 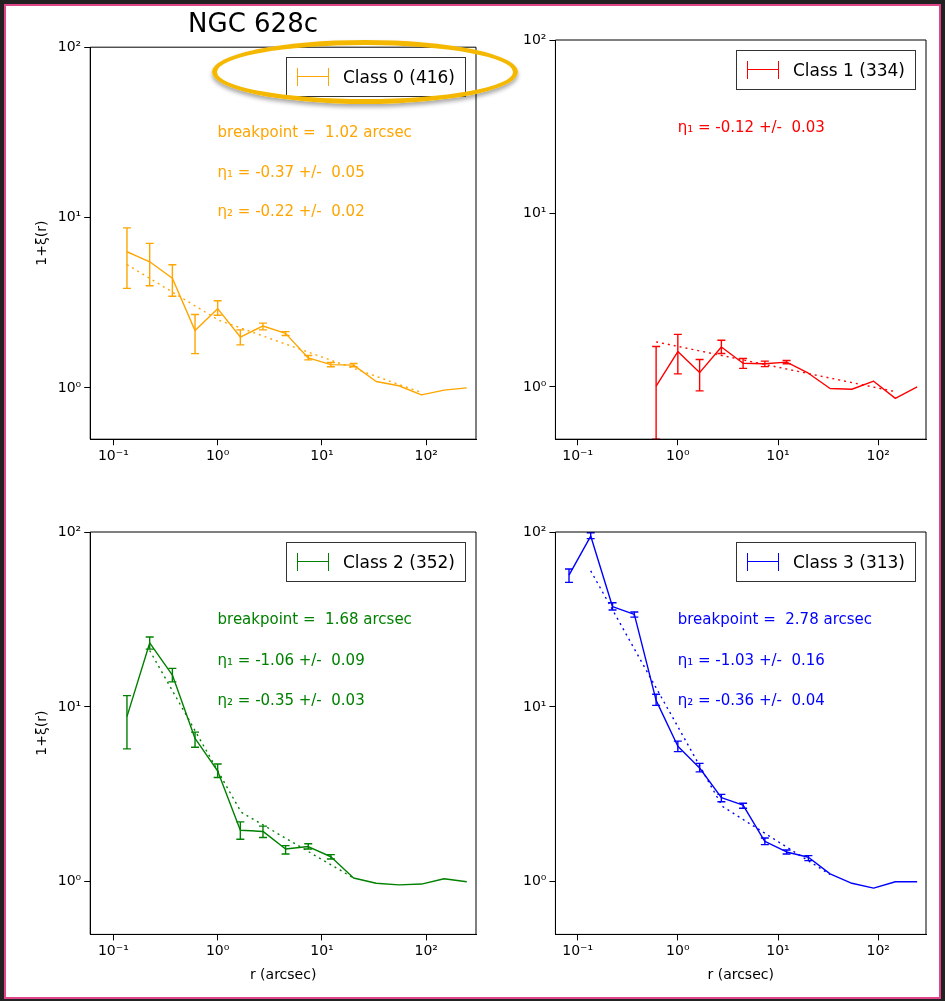 What do you see at coordinates (253, 23) in the screenshot?
I see `chart-title: NGC 628c` at bounding box center [253, 23].